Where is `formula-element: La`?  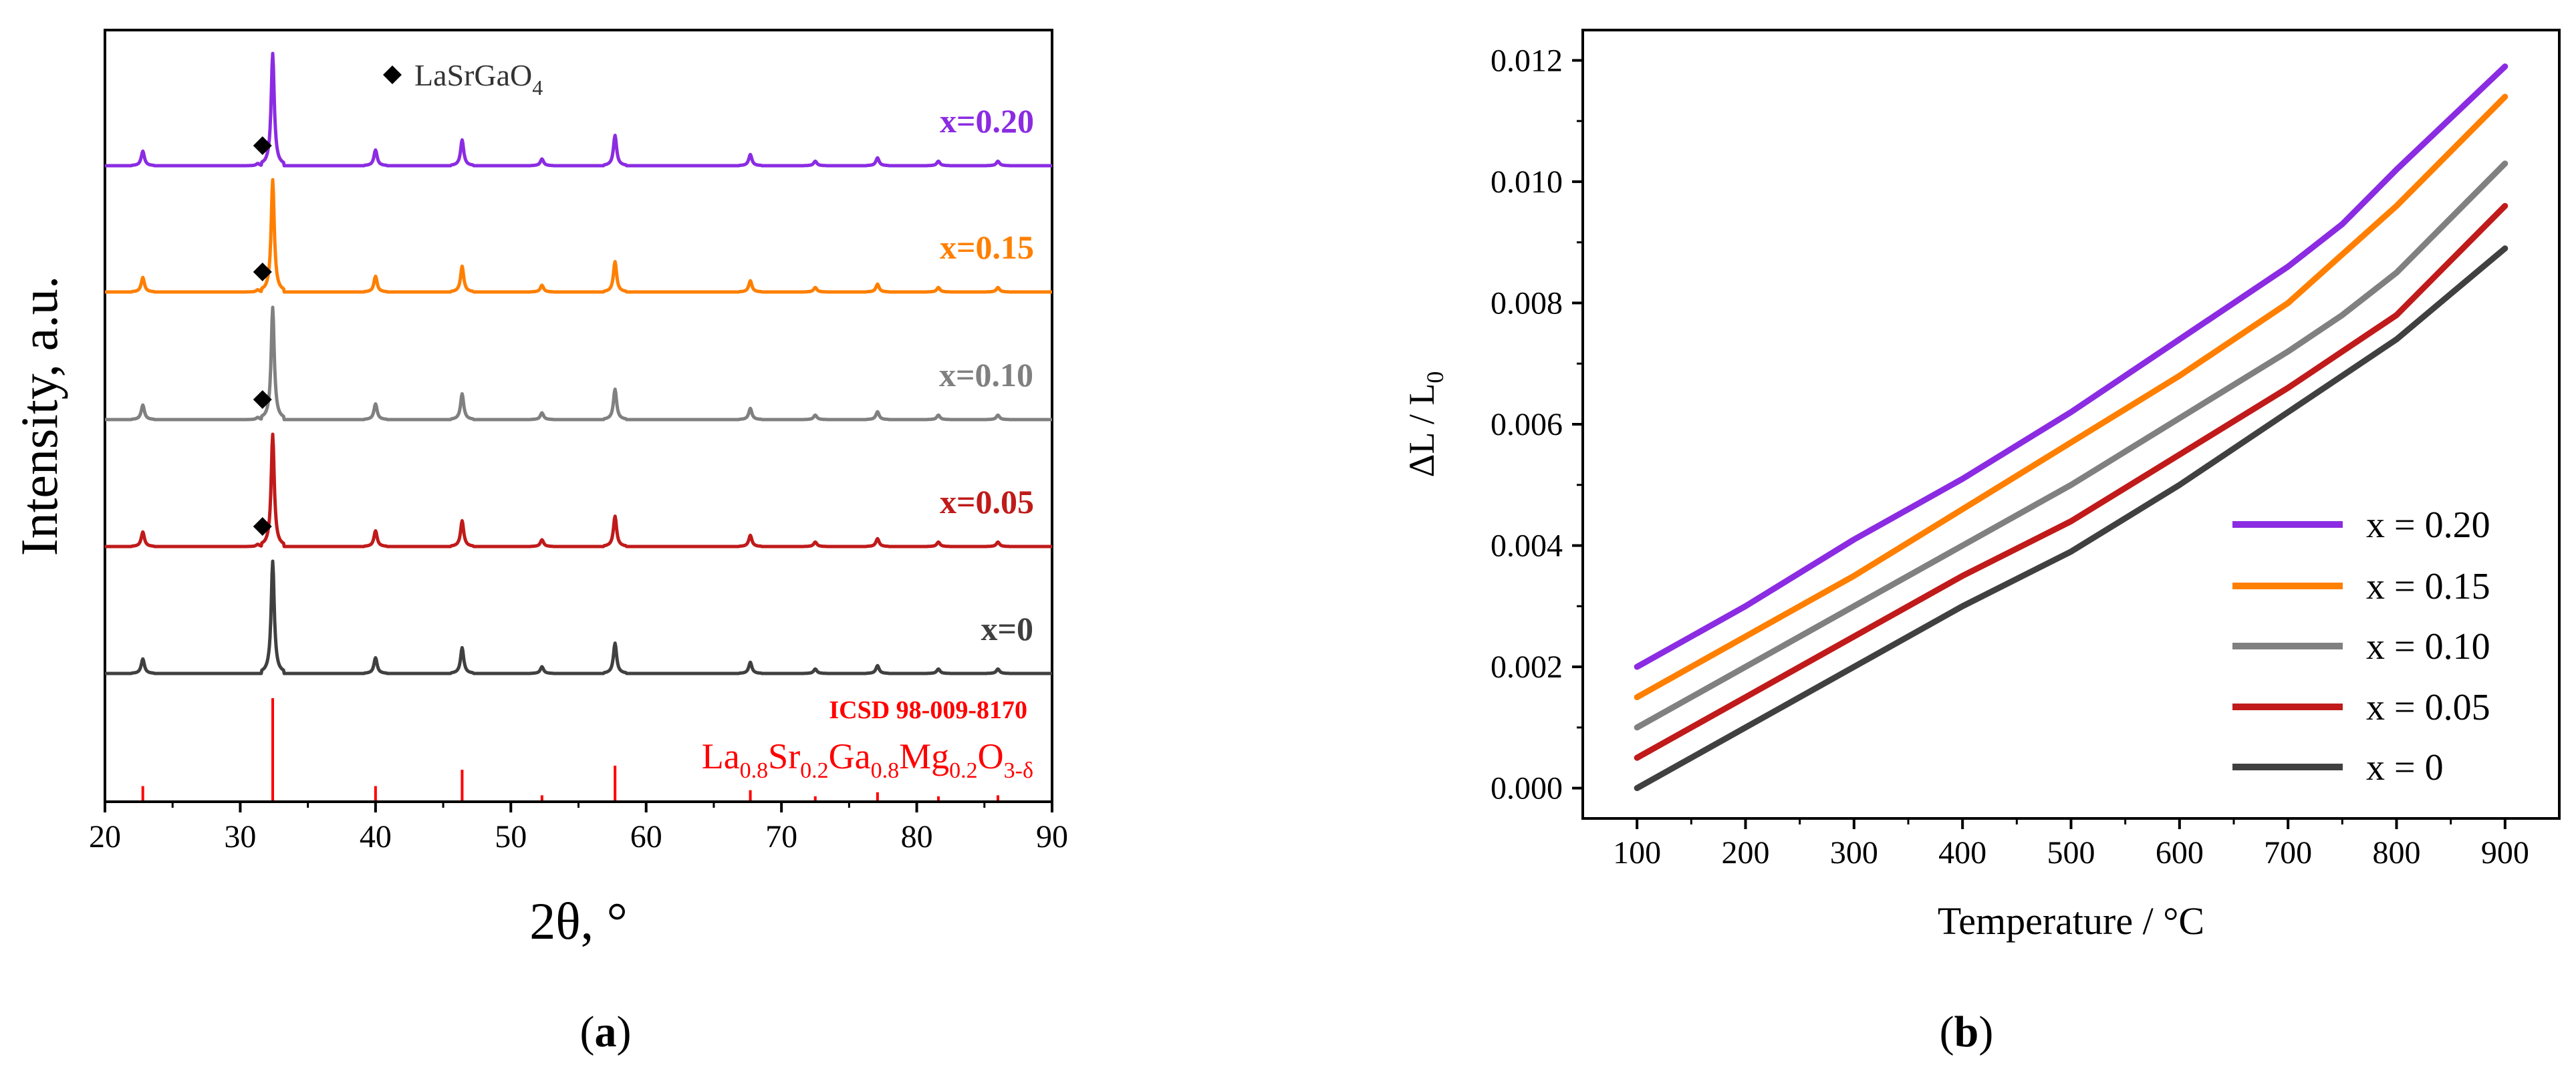 formula-element: La is located at coordinates (721, 756).